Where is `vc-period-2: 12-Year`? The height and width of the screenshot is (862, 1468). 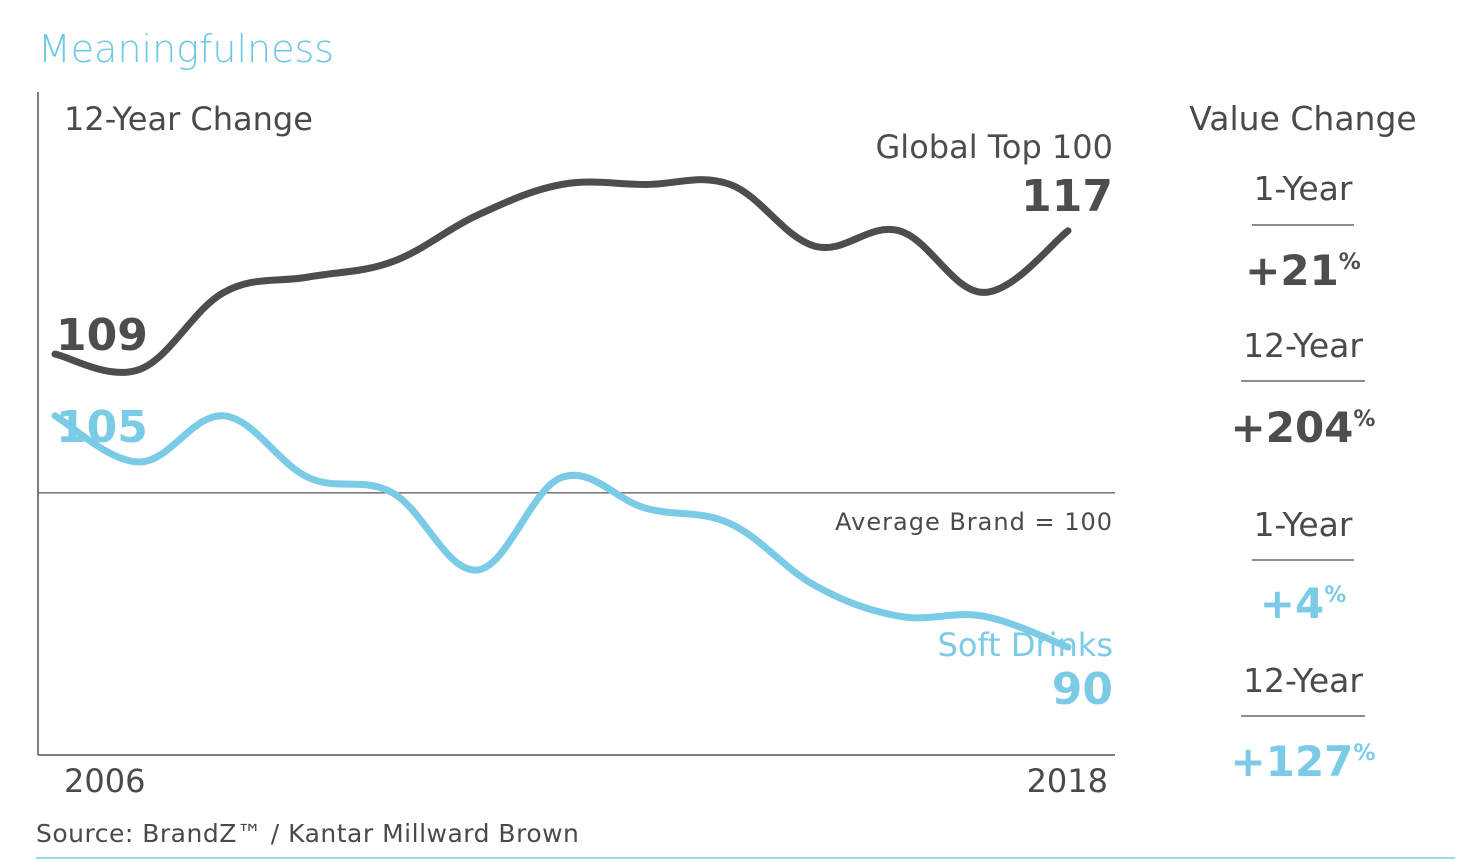 vc-period-2: 12-Year is located at coordinates (1303, 345).